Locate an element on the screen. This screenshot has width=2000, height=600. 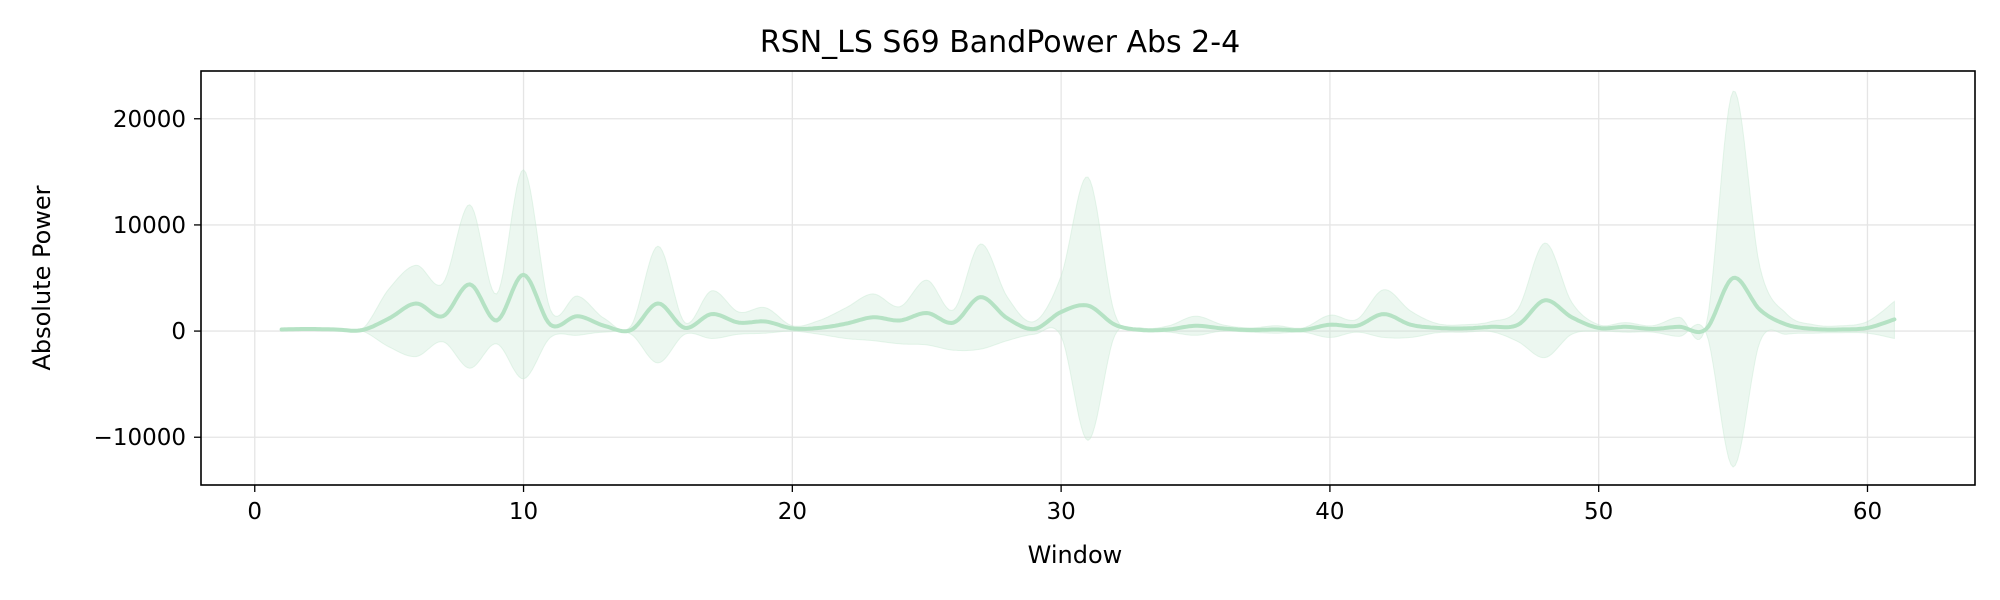
y-tick-label: −10000 is located at coordinates (140, 438).